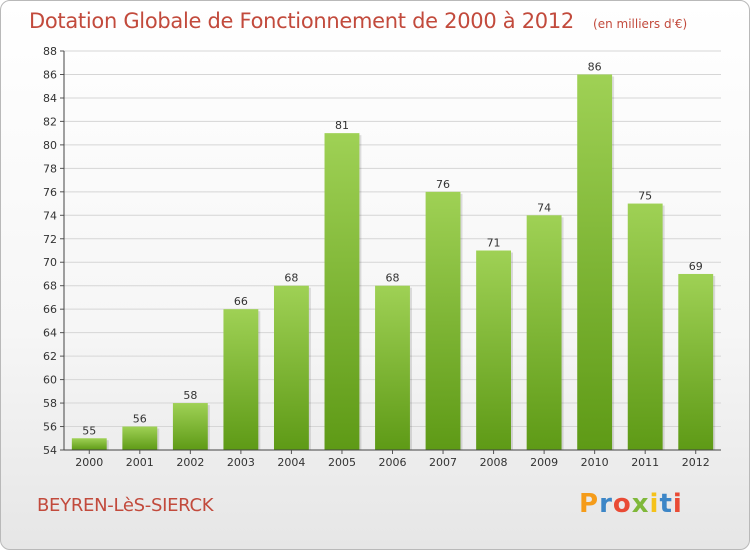 Image resolution: width=750 pixels, height=550 pixels. I want to click on bar-2005, so click(342, 291).